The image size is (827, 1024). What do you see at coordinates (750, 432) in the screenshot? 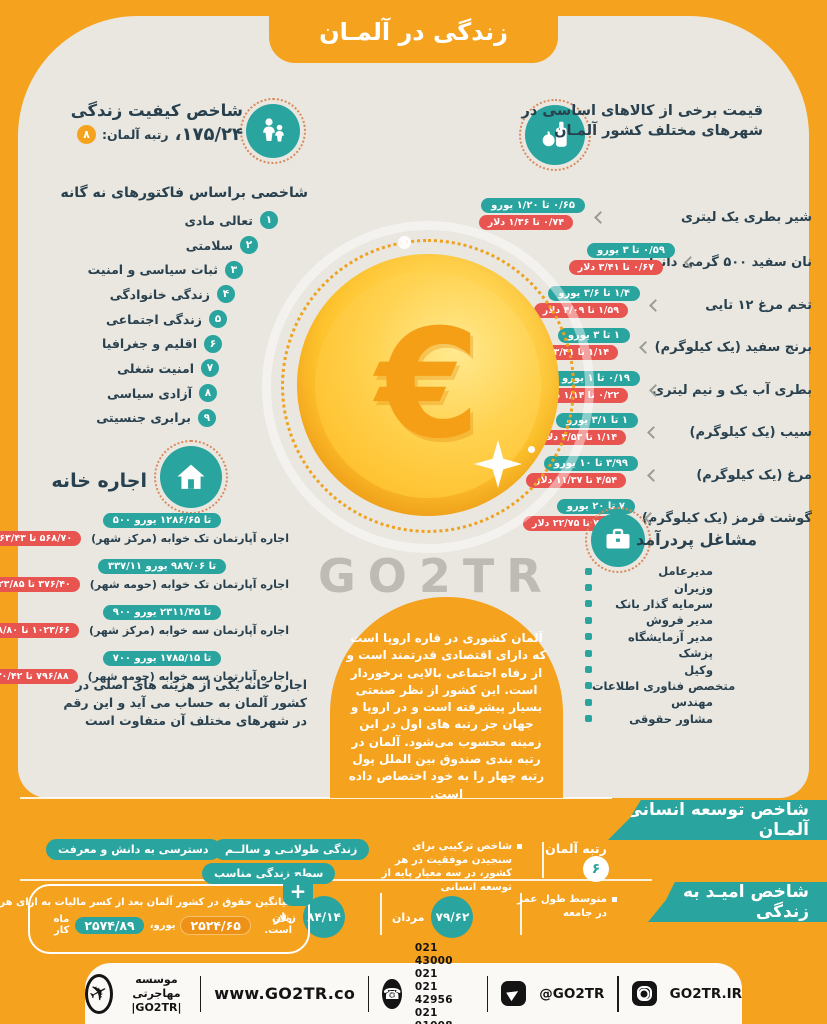
I see `price-item-label: سیب (یک کیلوگرم)` at bounding box center [750, 432].